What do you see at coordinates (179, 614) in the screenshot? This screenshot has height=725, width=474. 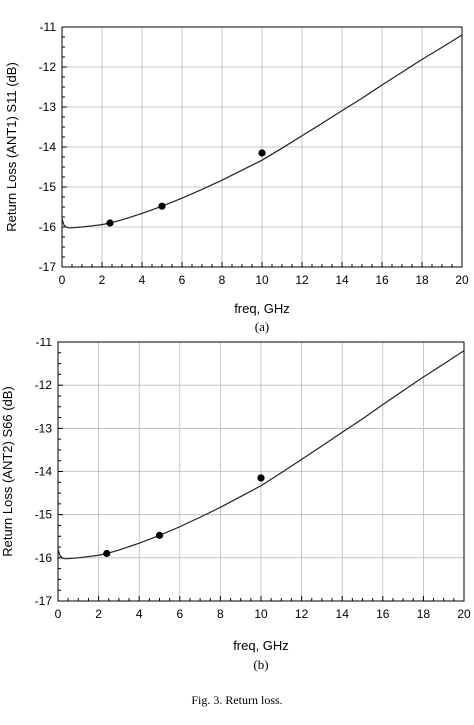 I see `plot-b-x-tick-label: 6` at bounding box center [179, 614].